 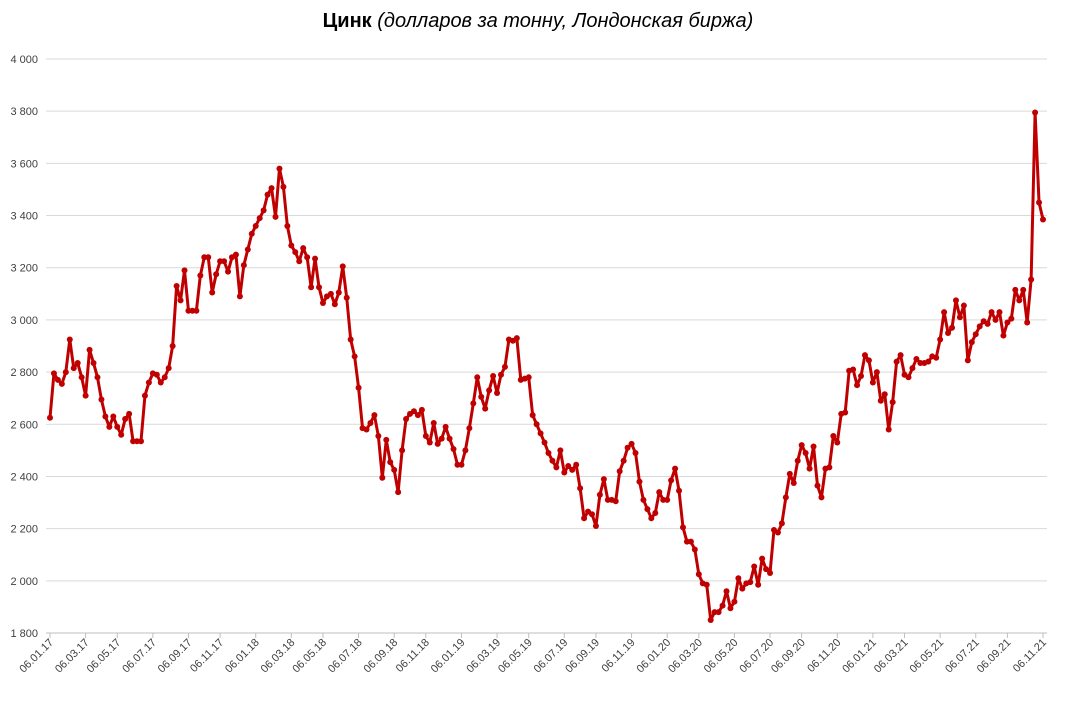 I want to click on x-tick-label: 06.07.17, so click(x=139, y=656).